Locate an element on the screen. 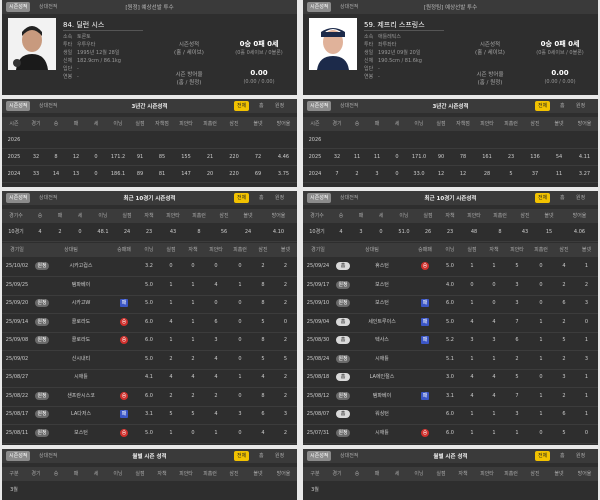 The width and height of the screenshot is (600, 500). table-cell: 4.10 is located at coordinates (278, 232).